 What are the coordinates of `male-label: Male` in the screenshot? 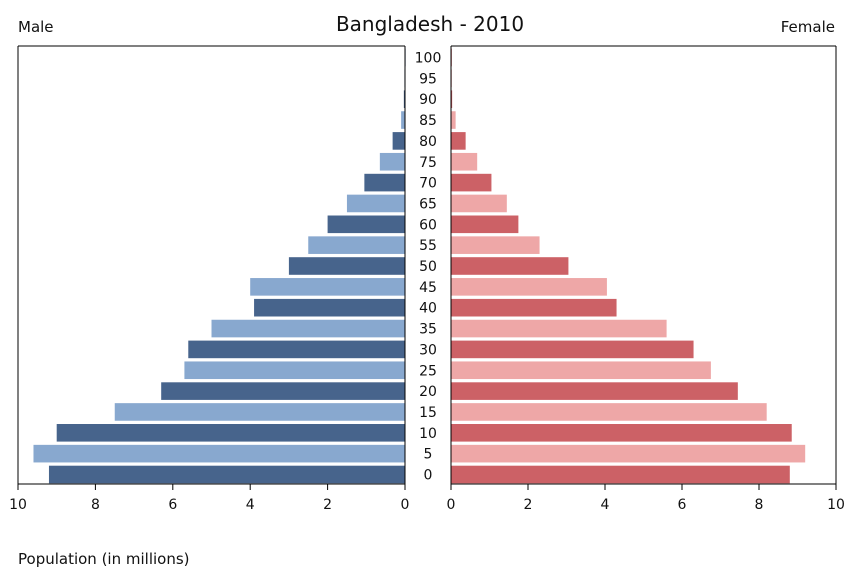 It's located at (36, 27).